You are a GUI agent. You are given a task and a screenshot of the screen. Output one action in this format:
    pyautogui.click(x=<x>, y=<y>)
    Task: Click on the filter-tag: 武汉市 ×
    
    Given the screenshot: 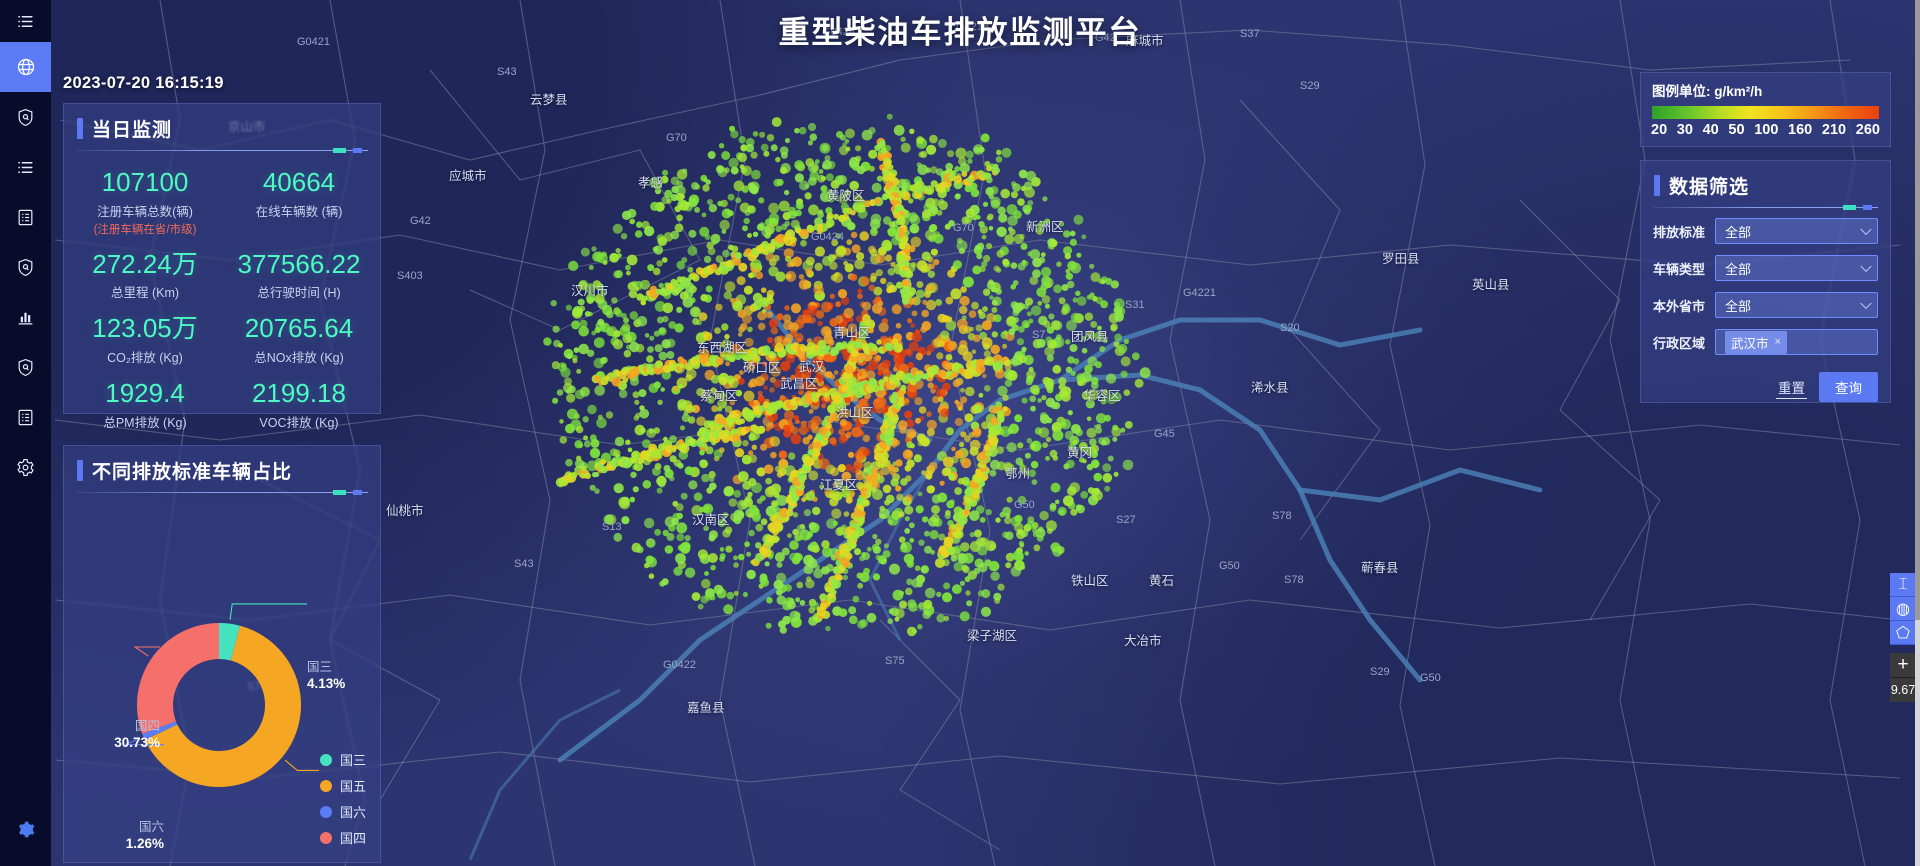 What is the action you would take?
    pyautogui.click(x=1756, y=342)
    